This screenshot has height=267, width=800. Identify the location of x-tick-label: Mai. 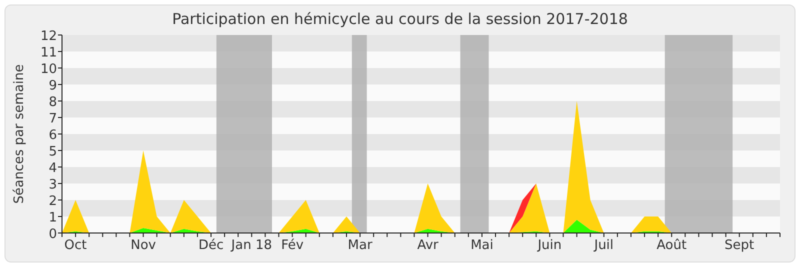
(482, 245).